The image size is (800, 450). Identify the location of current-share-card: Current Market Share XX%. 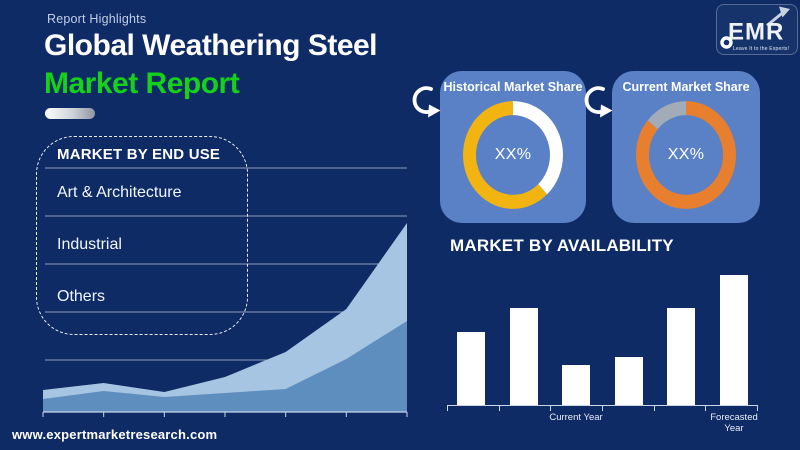
(686, 147).